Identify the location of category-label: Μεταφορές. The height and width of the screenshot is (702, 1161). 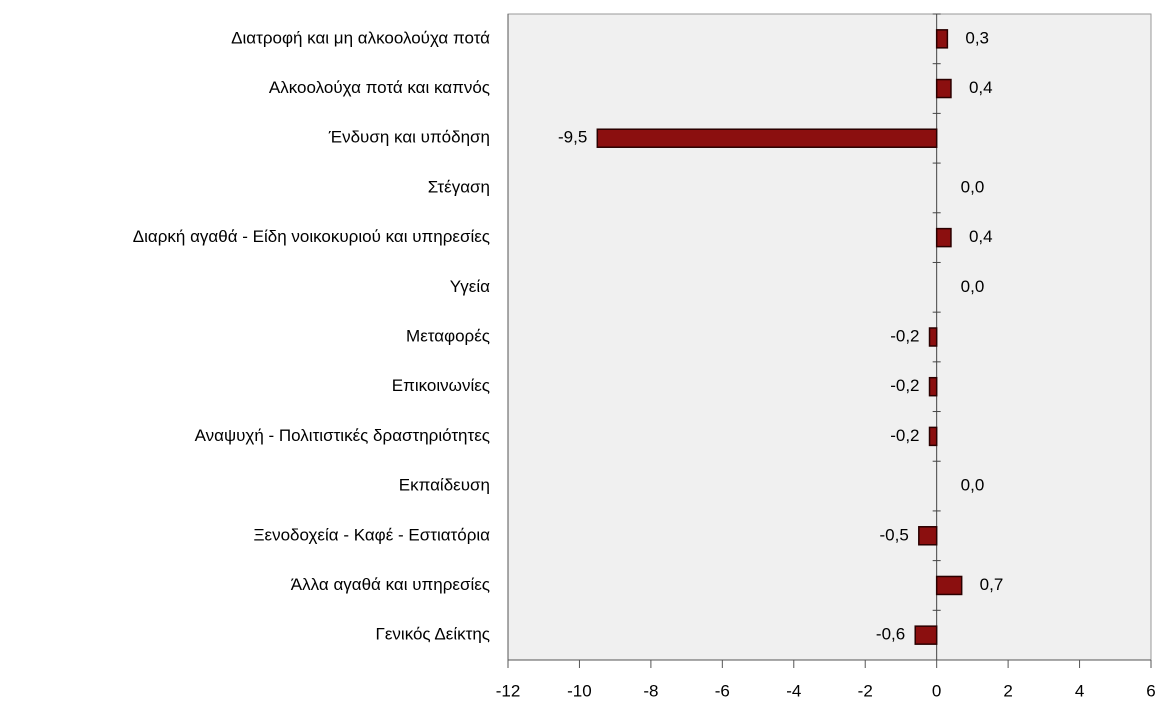
(448, 335).